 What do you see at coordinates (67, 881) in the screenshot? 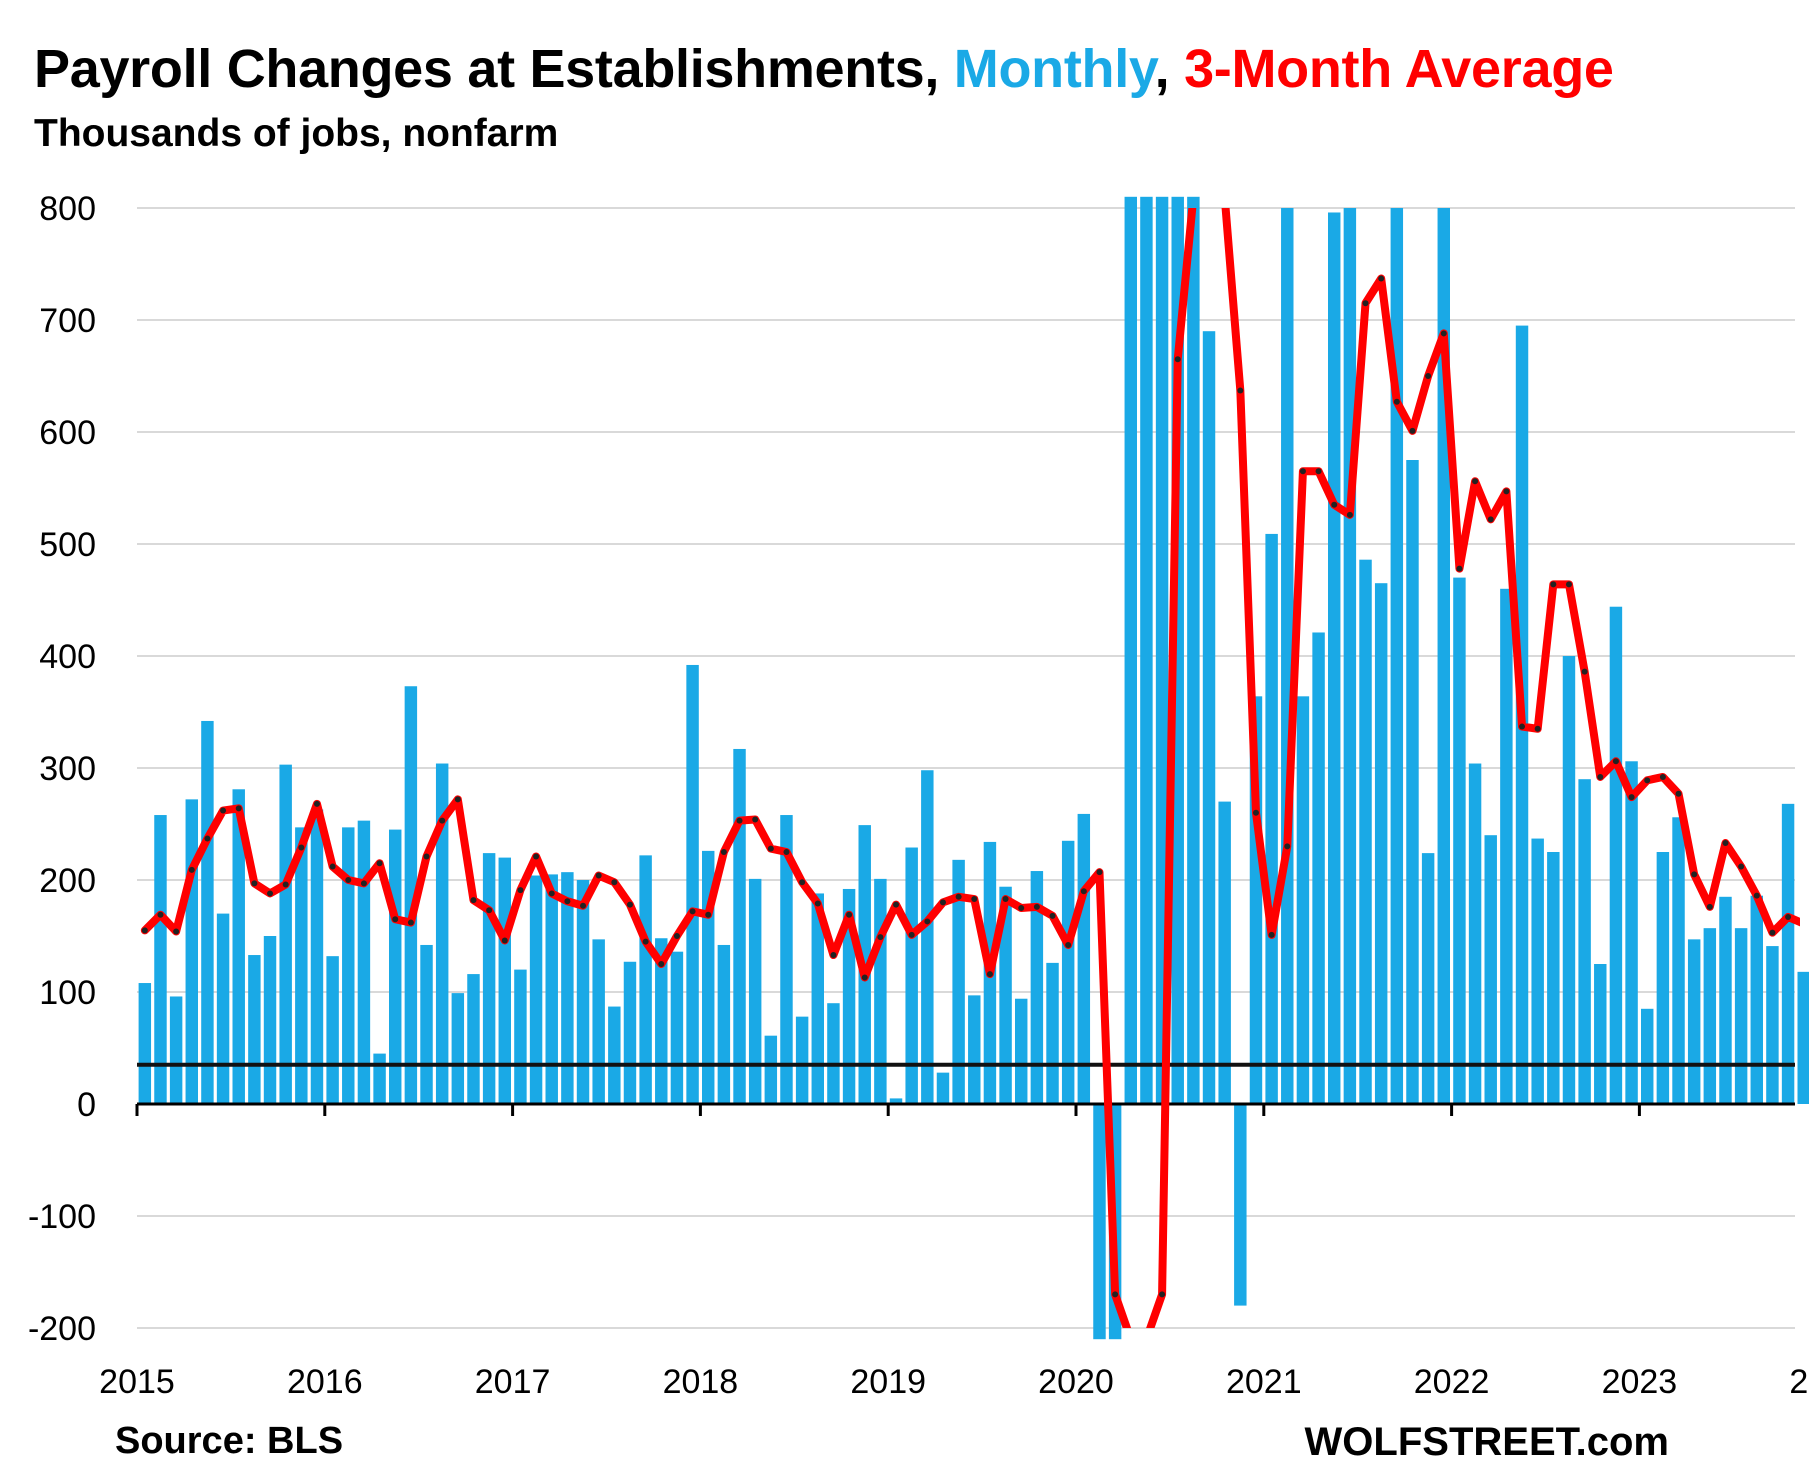
I see `y-tick-label: 200` at bounding box center [67, 881].